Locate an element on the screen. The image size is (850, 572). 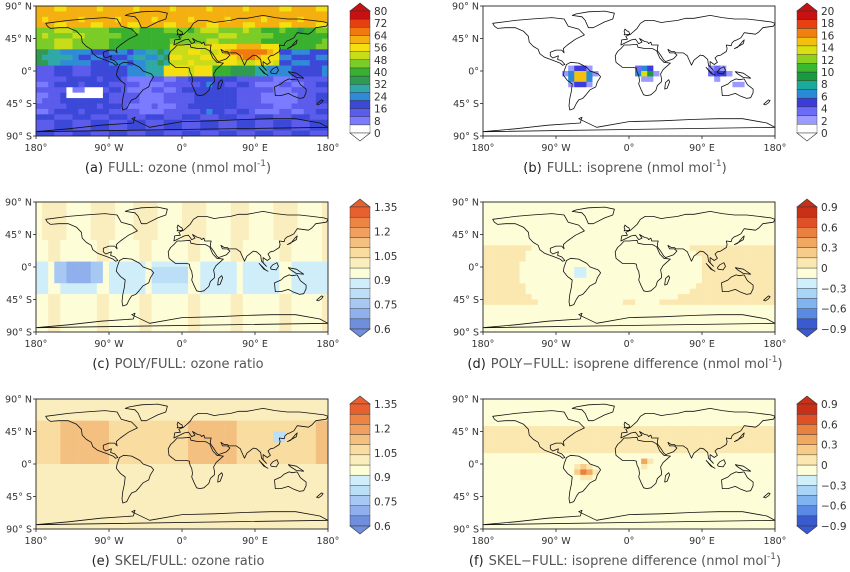
lon-tick-label: 90° W is located at coordinates (556, 344).